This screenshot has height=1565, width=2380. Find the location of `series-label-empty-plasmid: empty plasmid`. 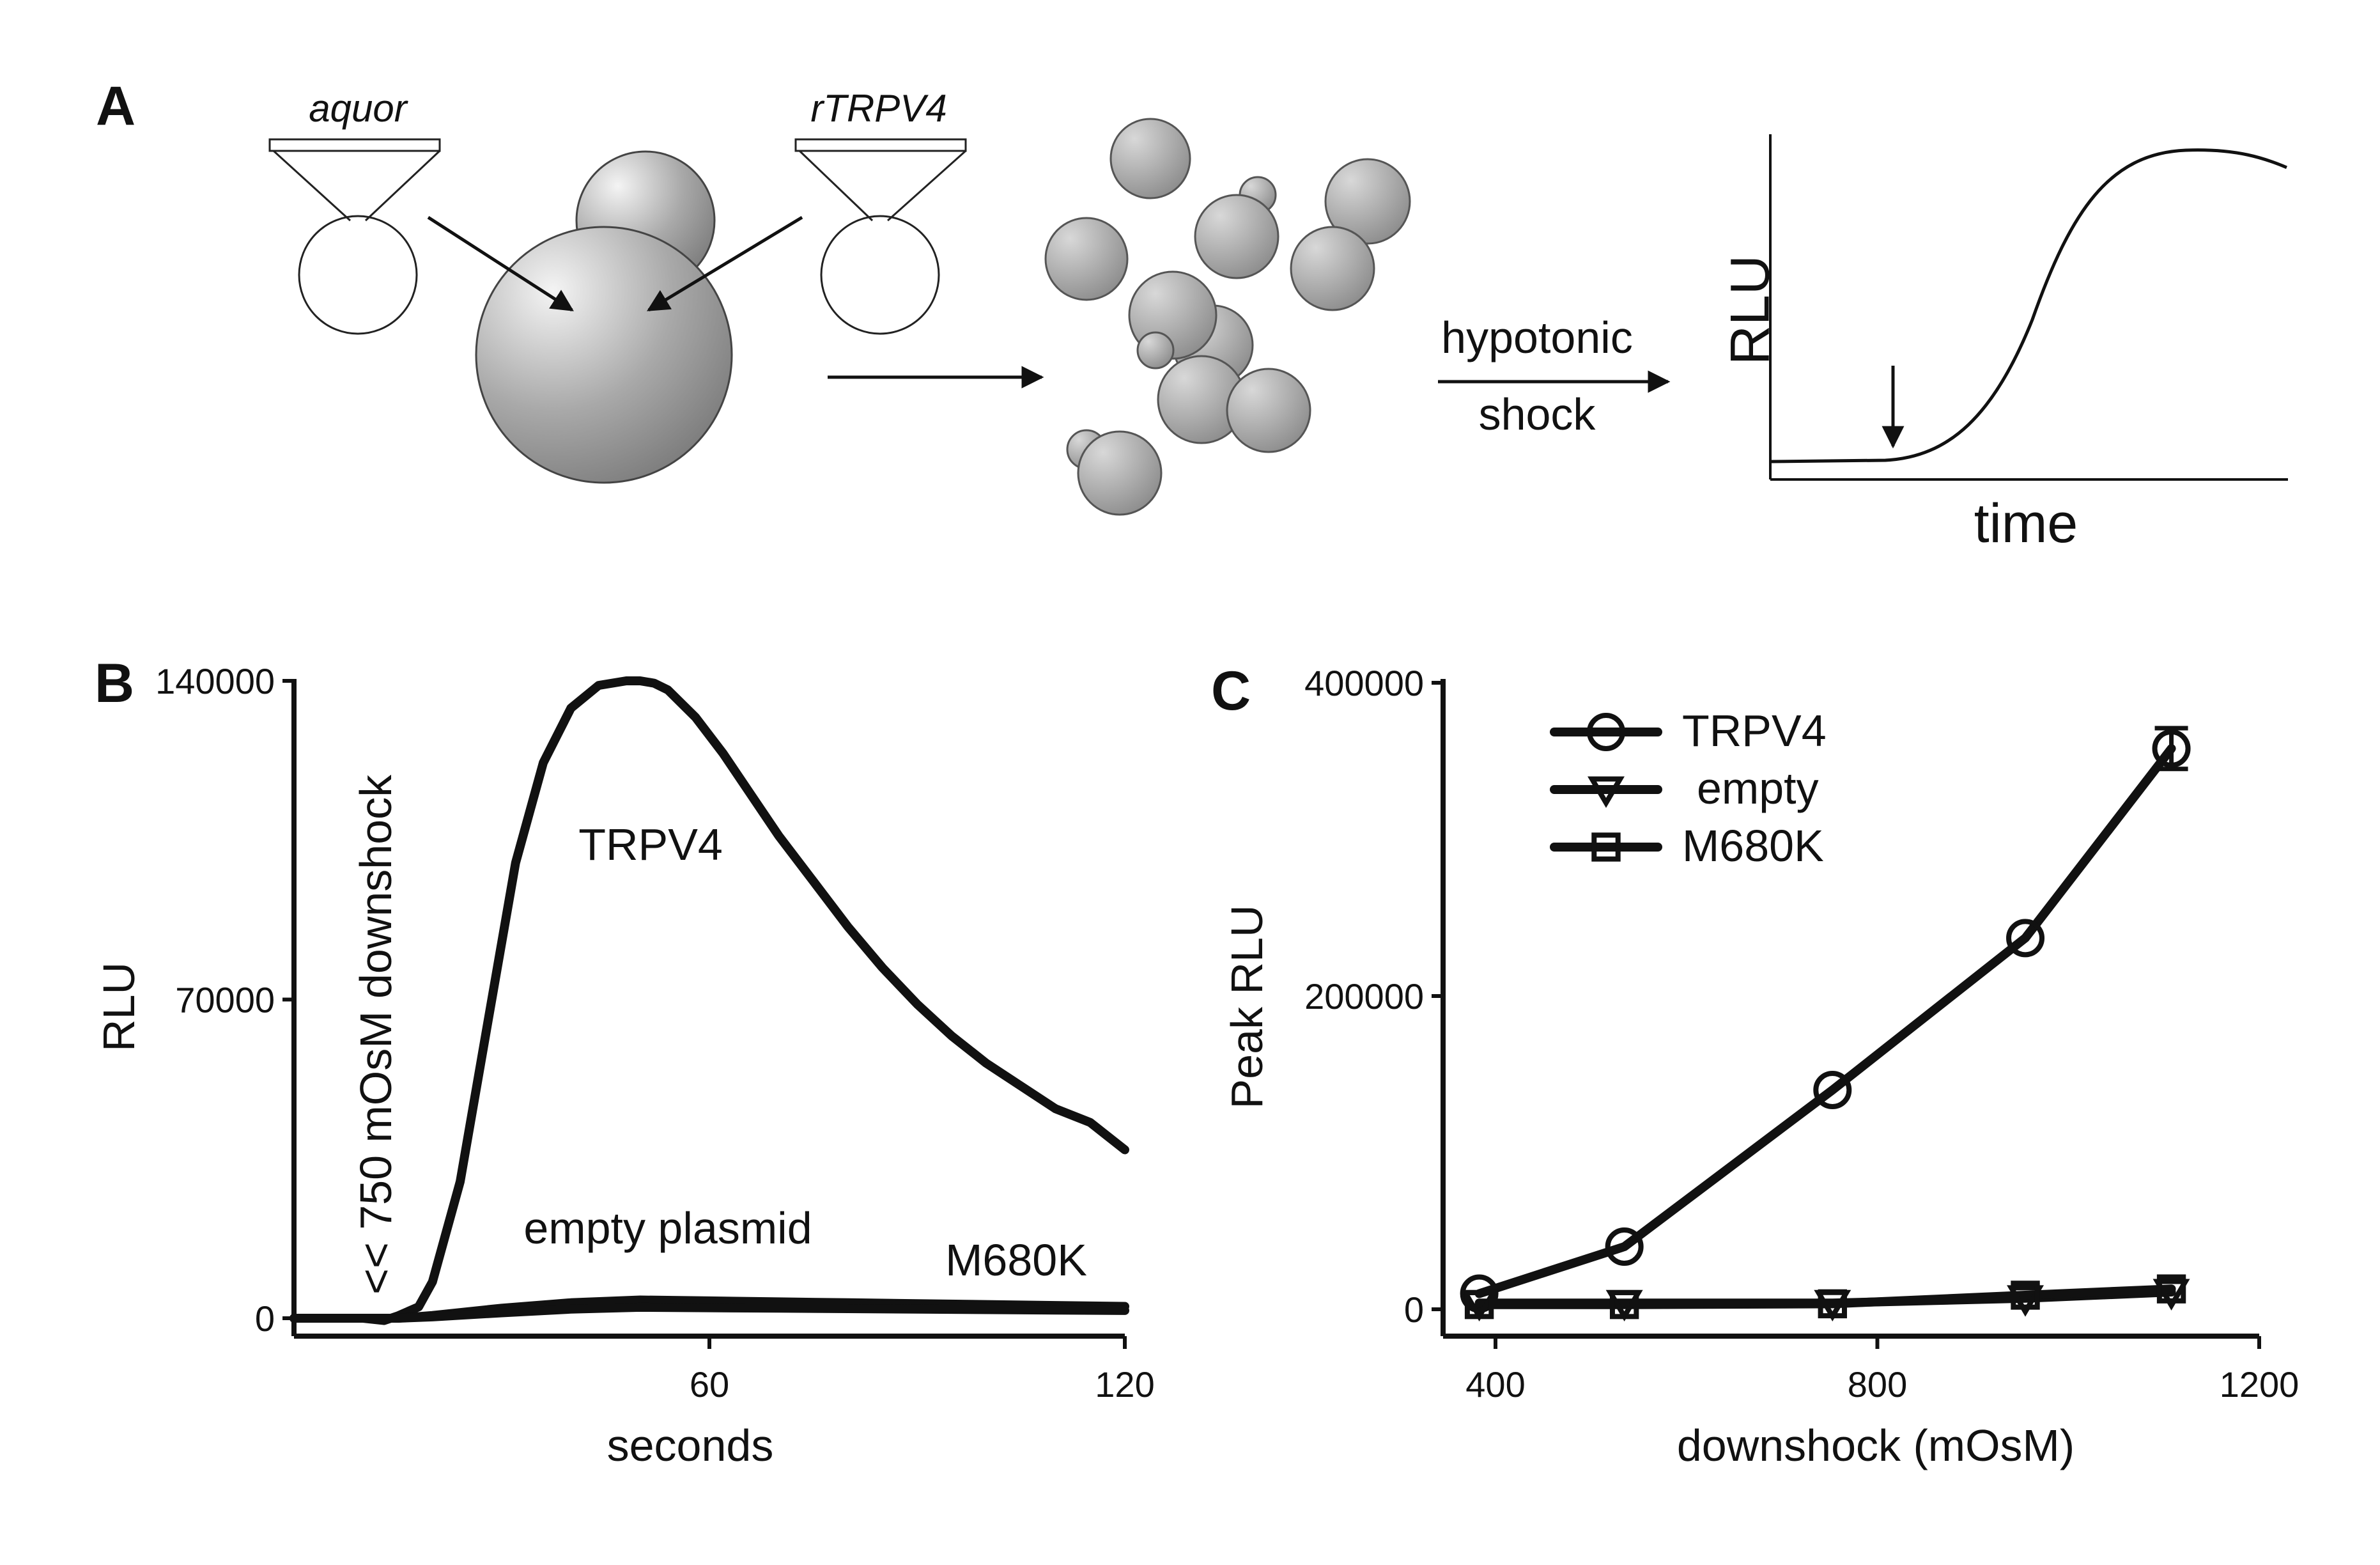

series-label-empty-plasmid: empty plasmid is located at coordinates (667, 1228).